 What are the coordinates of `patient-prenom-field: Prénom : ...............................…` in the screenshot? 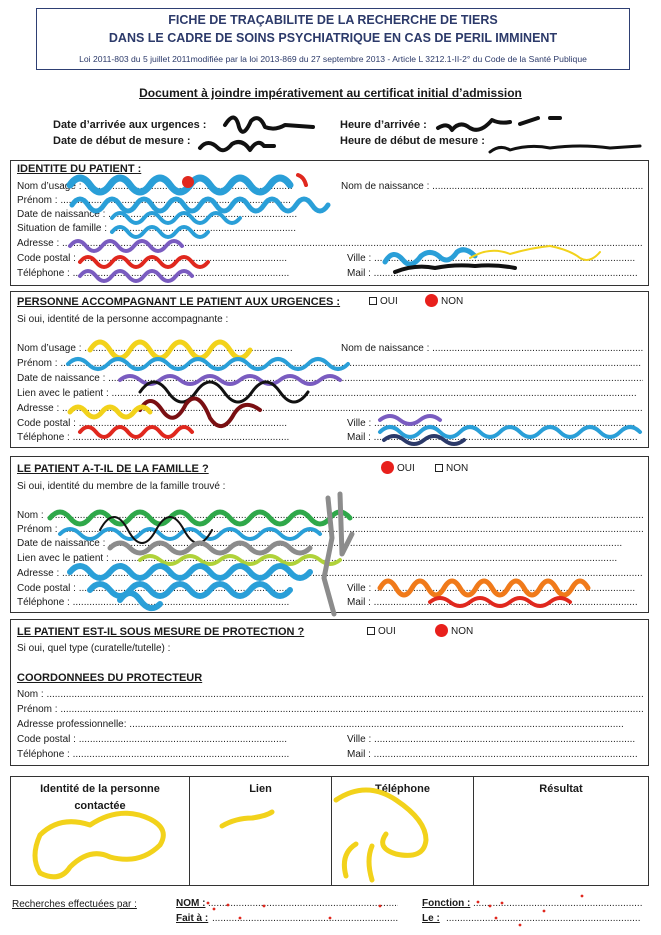 It's located at (154, 200).